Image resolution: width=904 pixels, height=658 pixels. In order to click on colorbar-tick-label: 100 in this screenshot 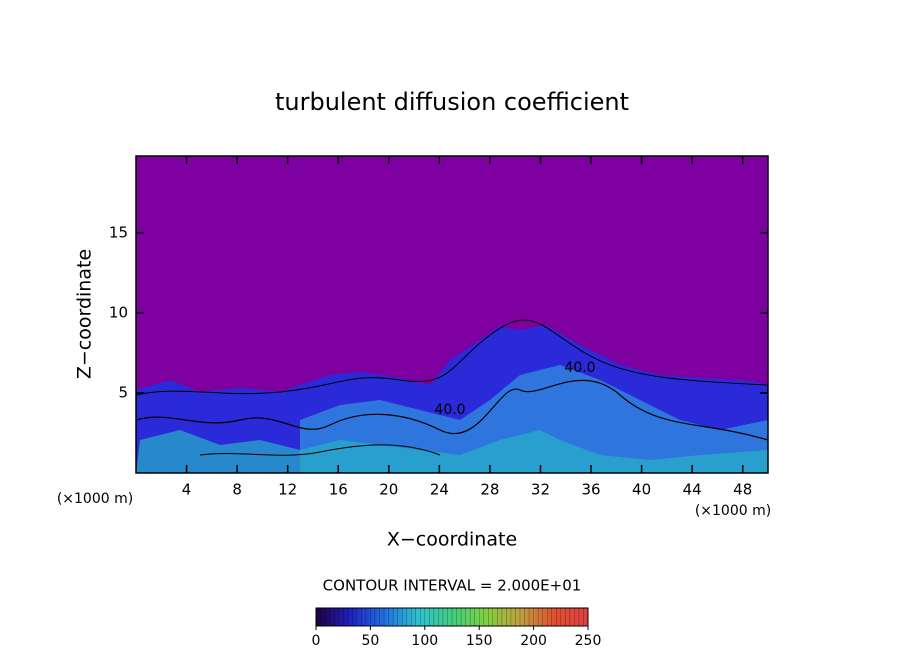, I will do `click(424, 641)`.